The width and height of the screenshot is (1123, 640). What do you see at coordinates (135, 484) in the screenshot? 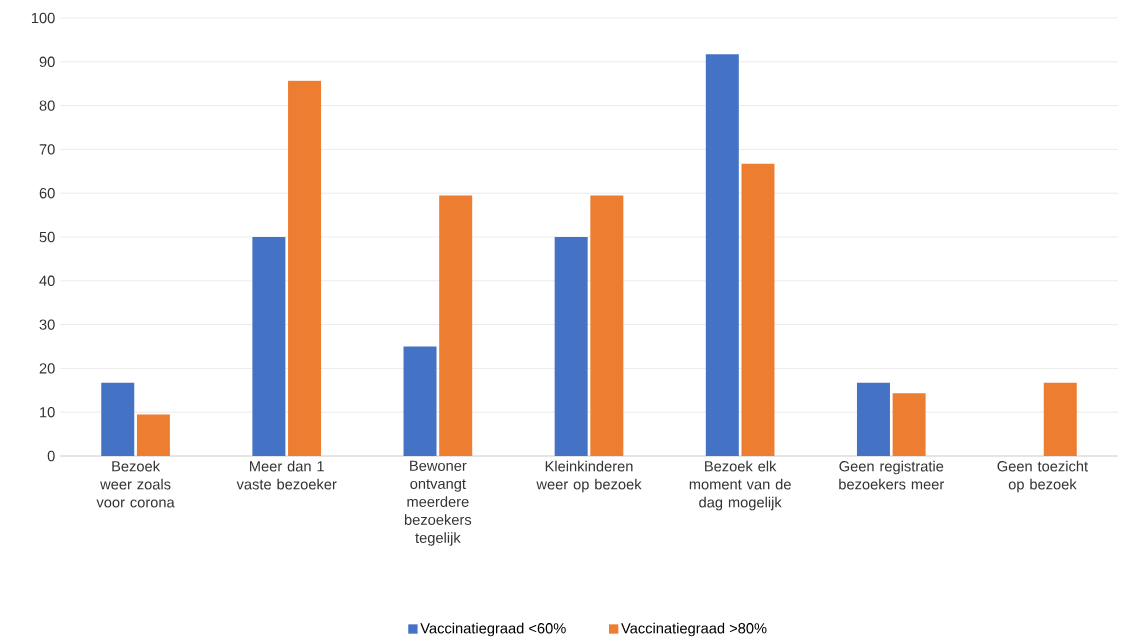
I see `x-tick-label: Bezoek weer zoals voor corona` at bounding box center [135, 484].